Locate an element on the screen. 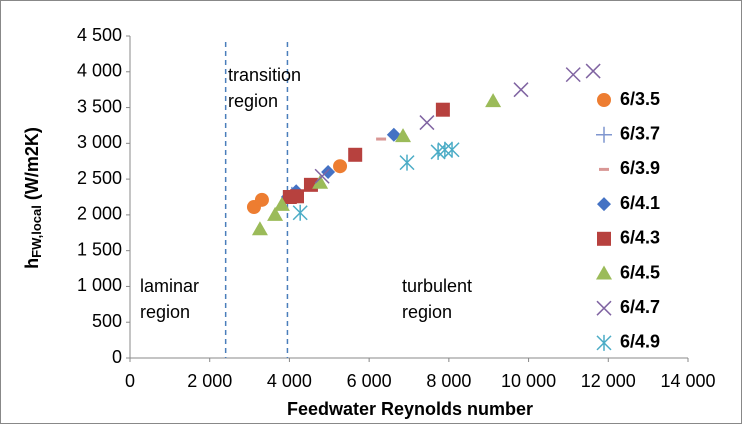 The image size is (742, 424). y-tick-label: 3 500 is located at coordinates (99, 106).